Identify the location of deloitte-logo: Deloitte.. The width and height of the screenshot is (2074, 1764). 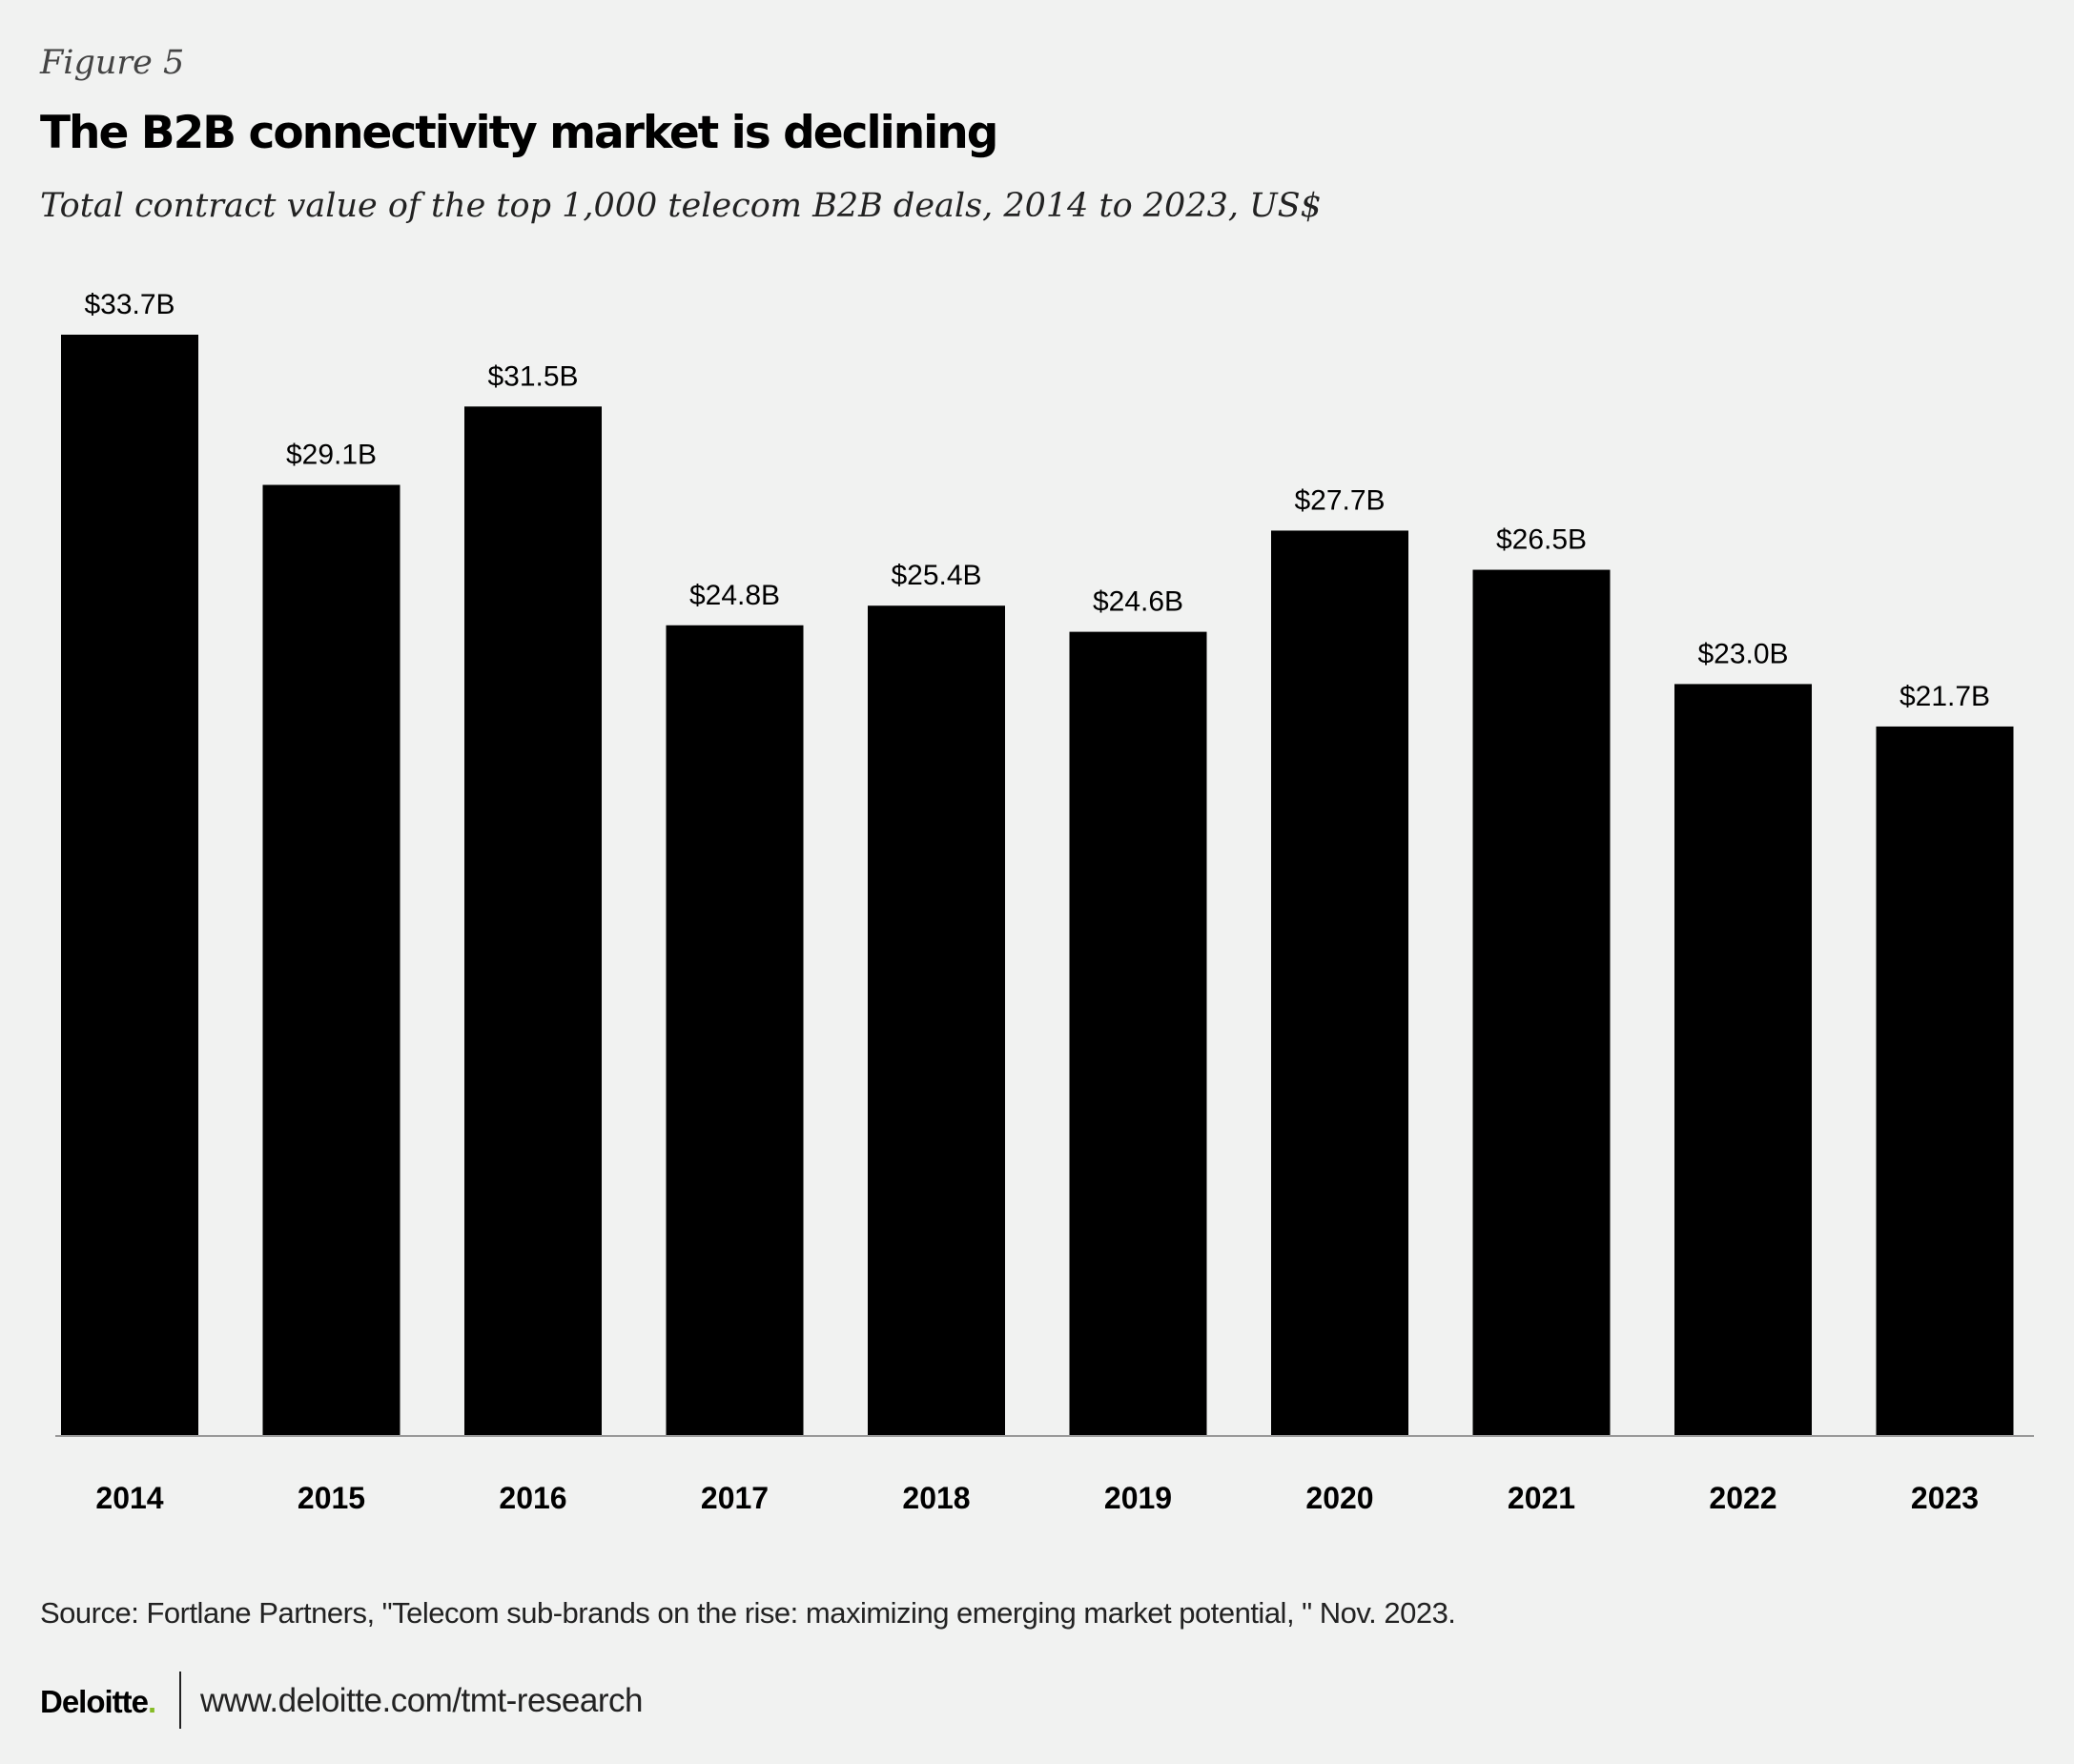
(98, 1702).